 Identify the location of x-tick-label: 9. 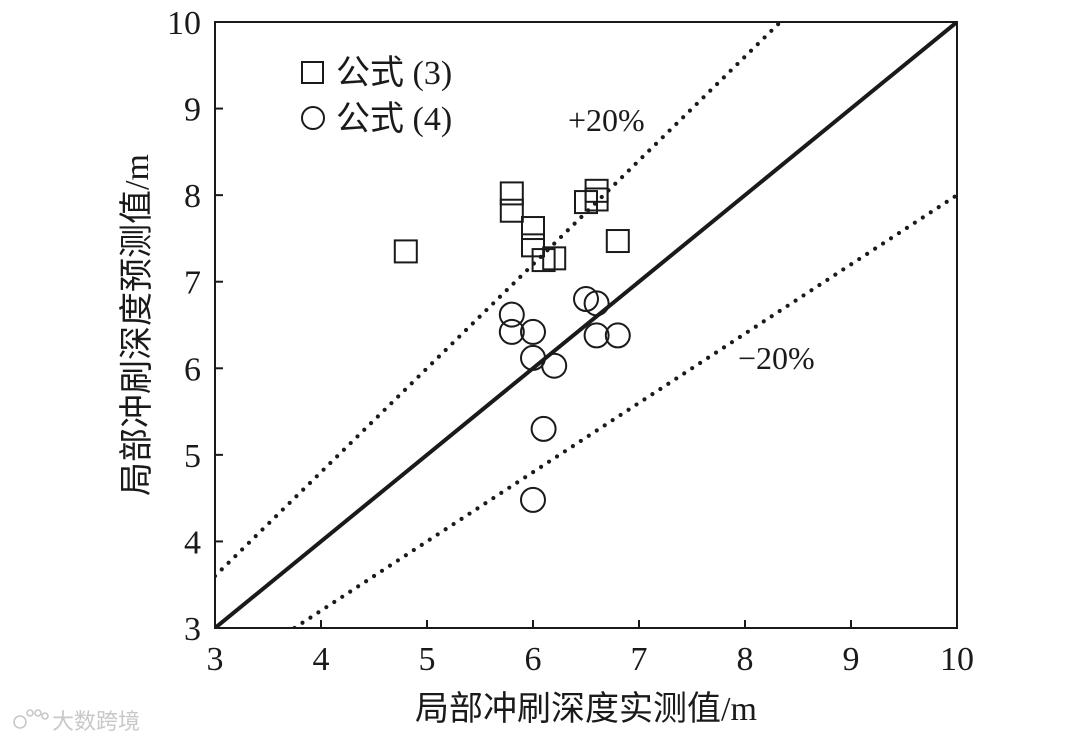
(851, 659).